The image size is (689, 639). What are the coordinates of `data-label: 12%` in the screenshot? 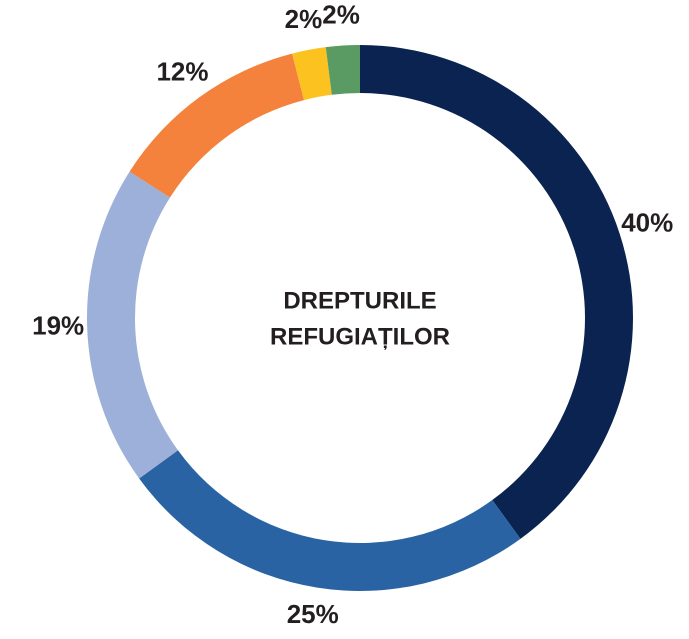 It's located at (182, 72).